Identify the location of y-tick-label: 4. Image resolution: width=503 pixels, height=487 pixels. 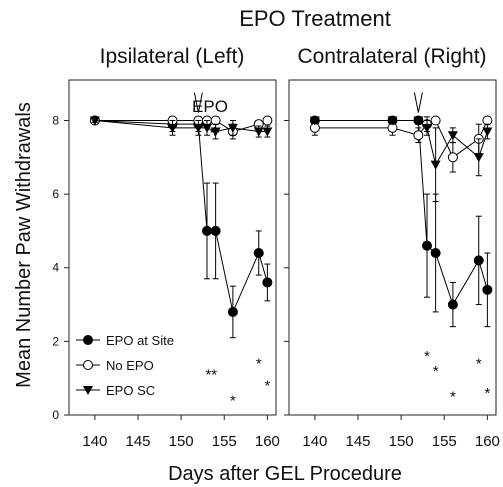
(55, 268).